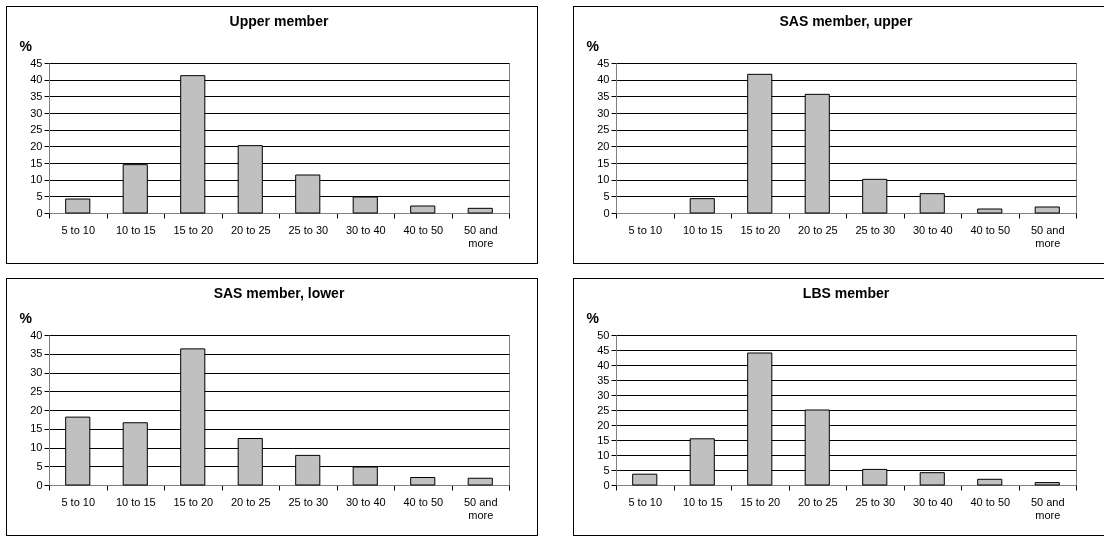 The image size is (1104, 548). Describe the element at coordinates (603, 334) in the screenshot. I see `y-tick-label: 50` at that location.